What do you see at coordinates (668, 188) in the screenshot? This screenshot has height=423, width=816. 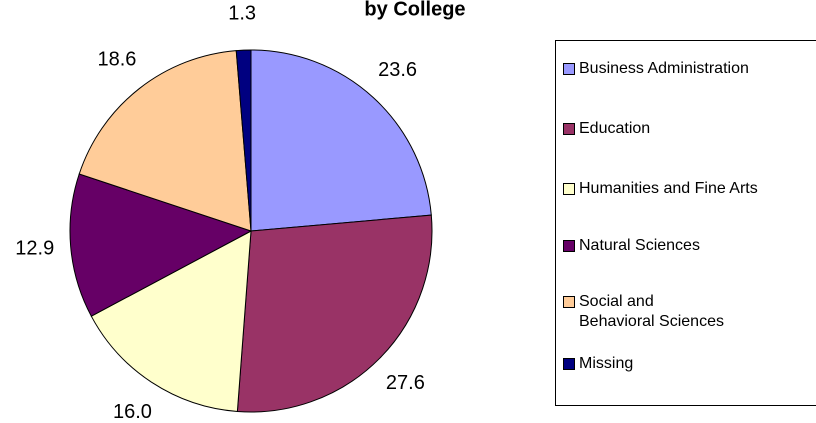 I see `legend-label: Humanities and Fine Arts` at bounding box center [668, 188].